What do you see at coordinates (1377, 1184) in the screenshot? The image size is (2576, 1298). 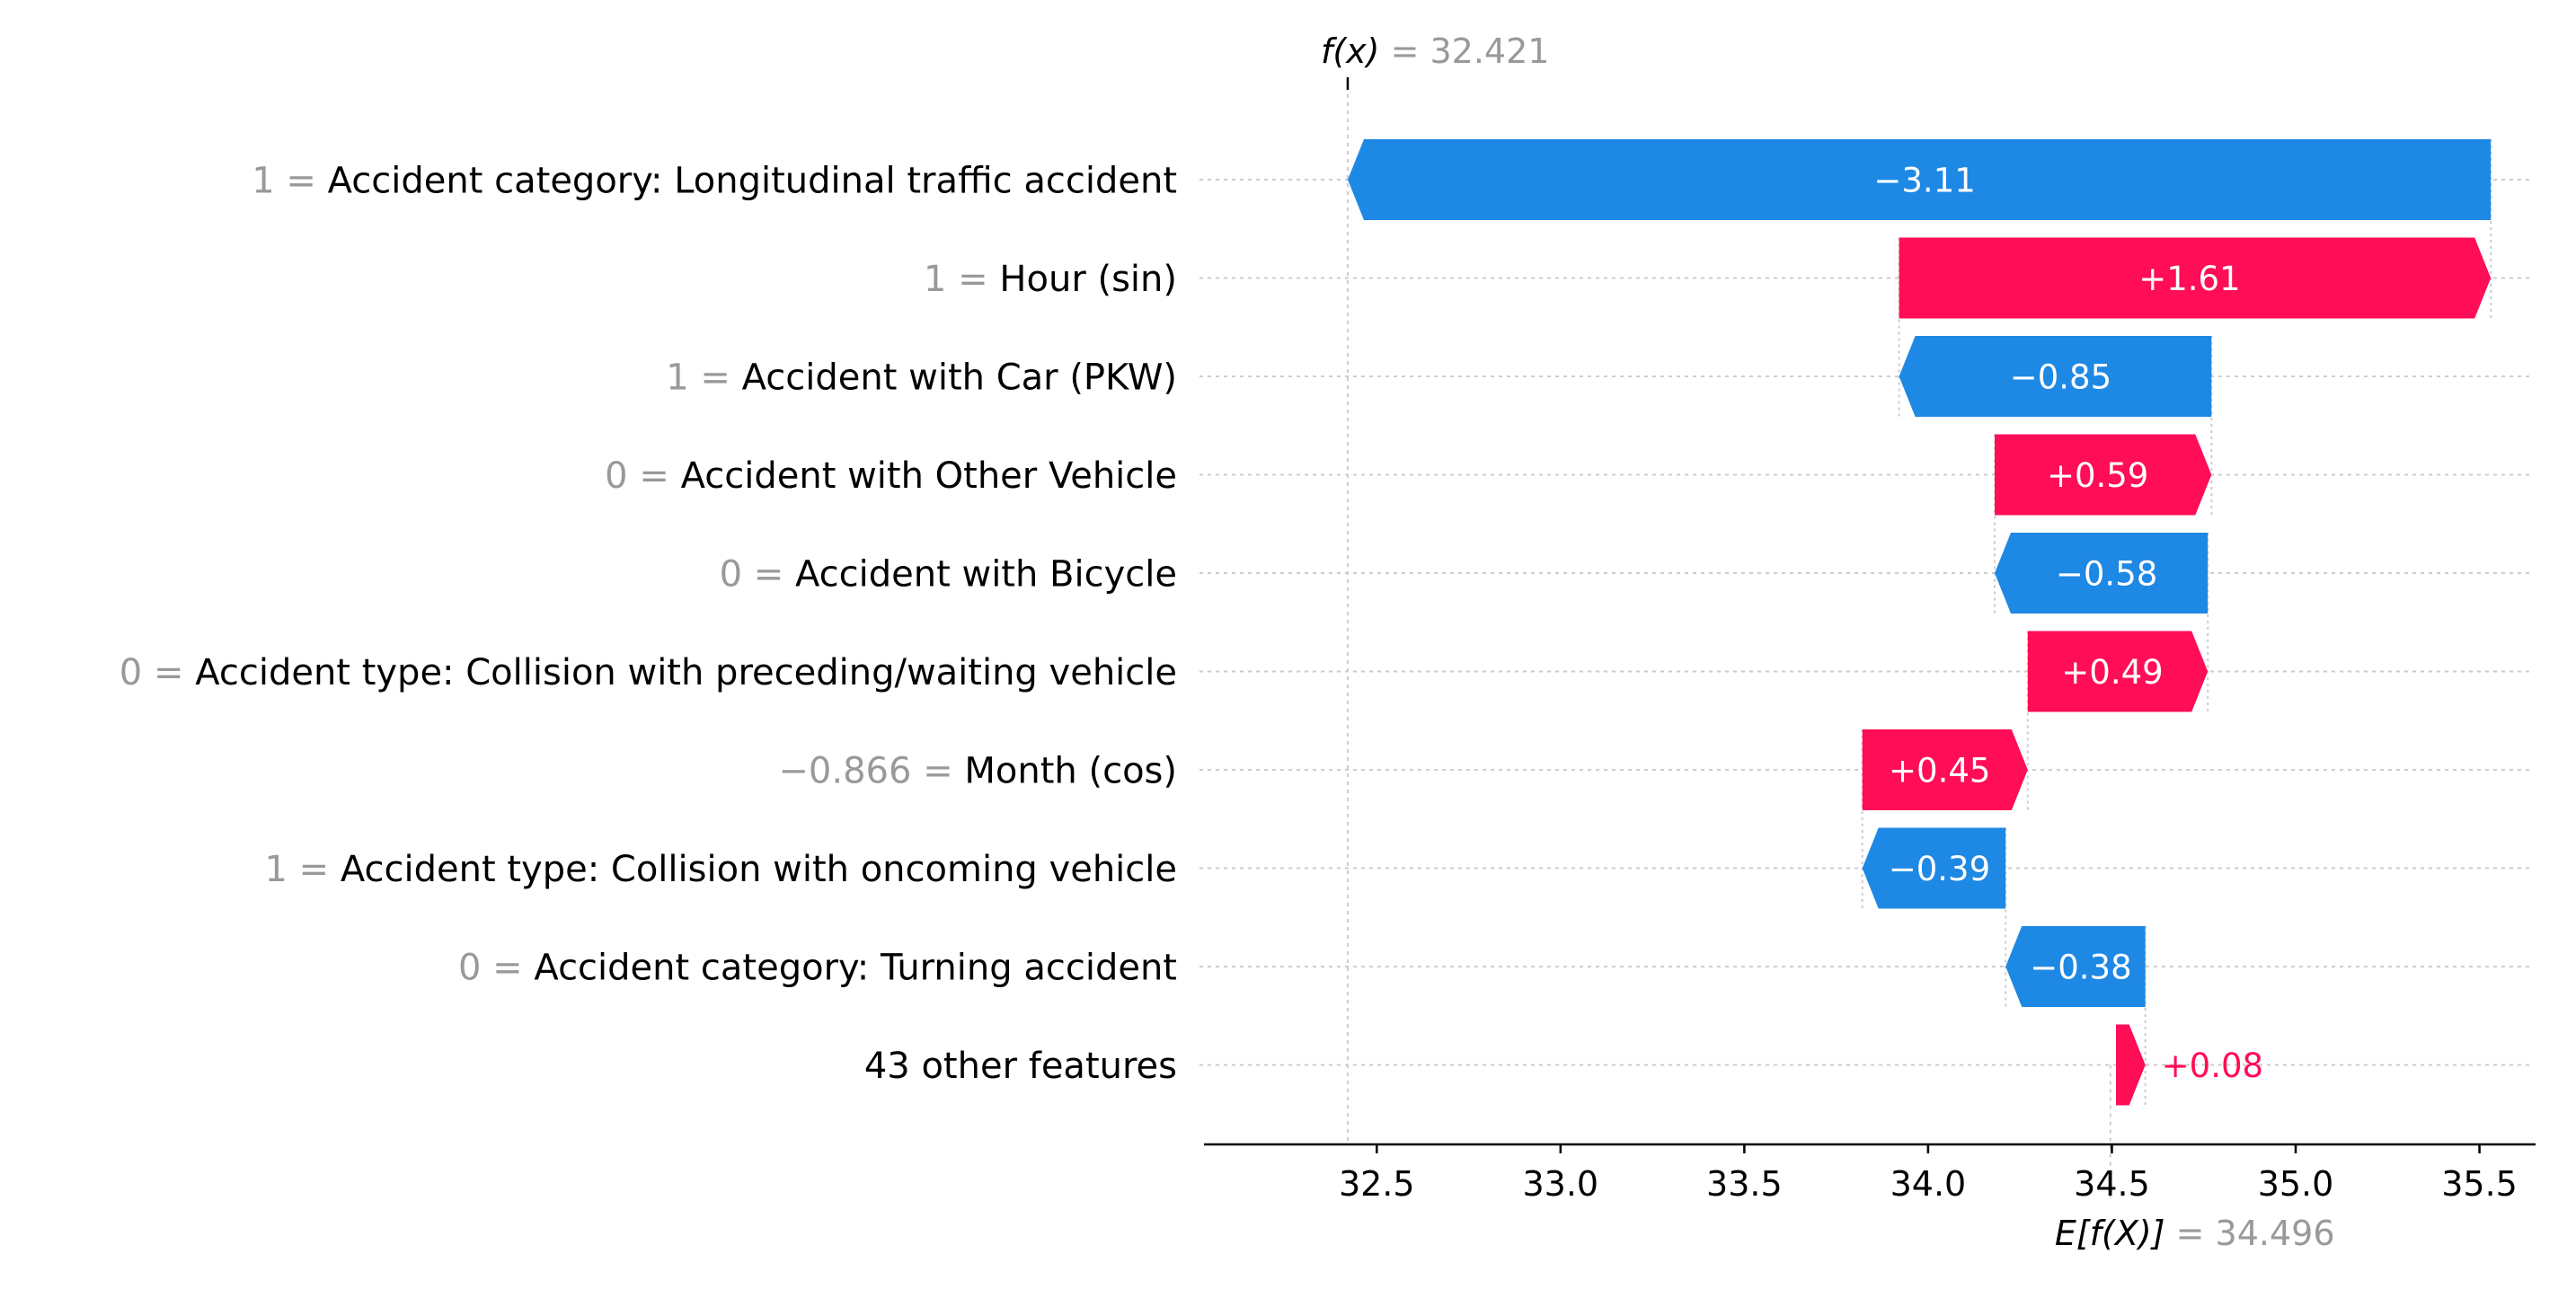 I see `x-tick-label: 32.5` at bounding box center [1377, 1184].